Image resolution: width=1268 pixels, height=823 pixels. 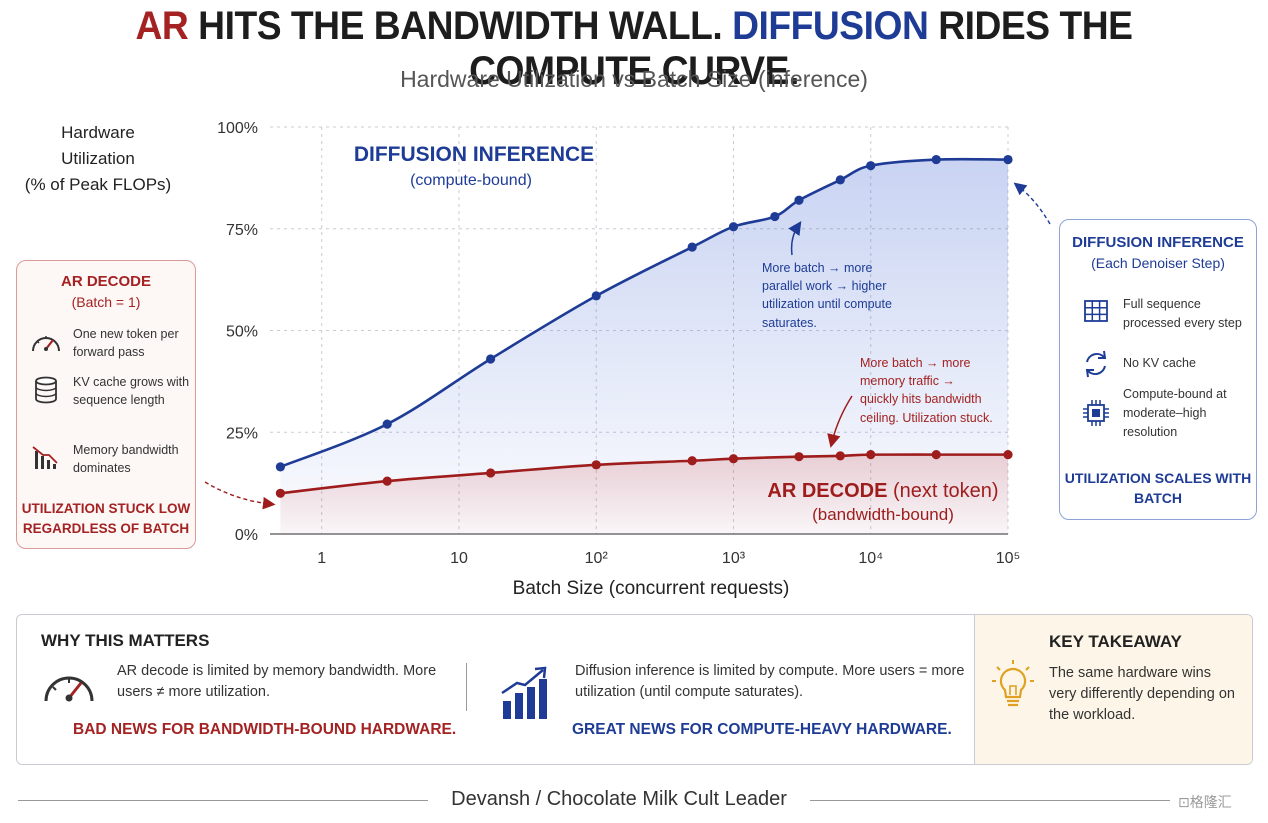 What do you see at coordinates (830, 26) in the screenshot?
I see `headline-diffusion: DIFFUSION` at bounding box center [830, 26].